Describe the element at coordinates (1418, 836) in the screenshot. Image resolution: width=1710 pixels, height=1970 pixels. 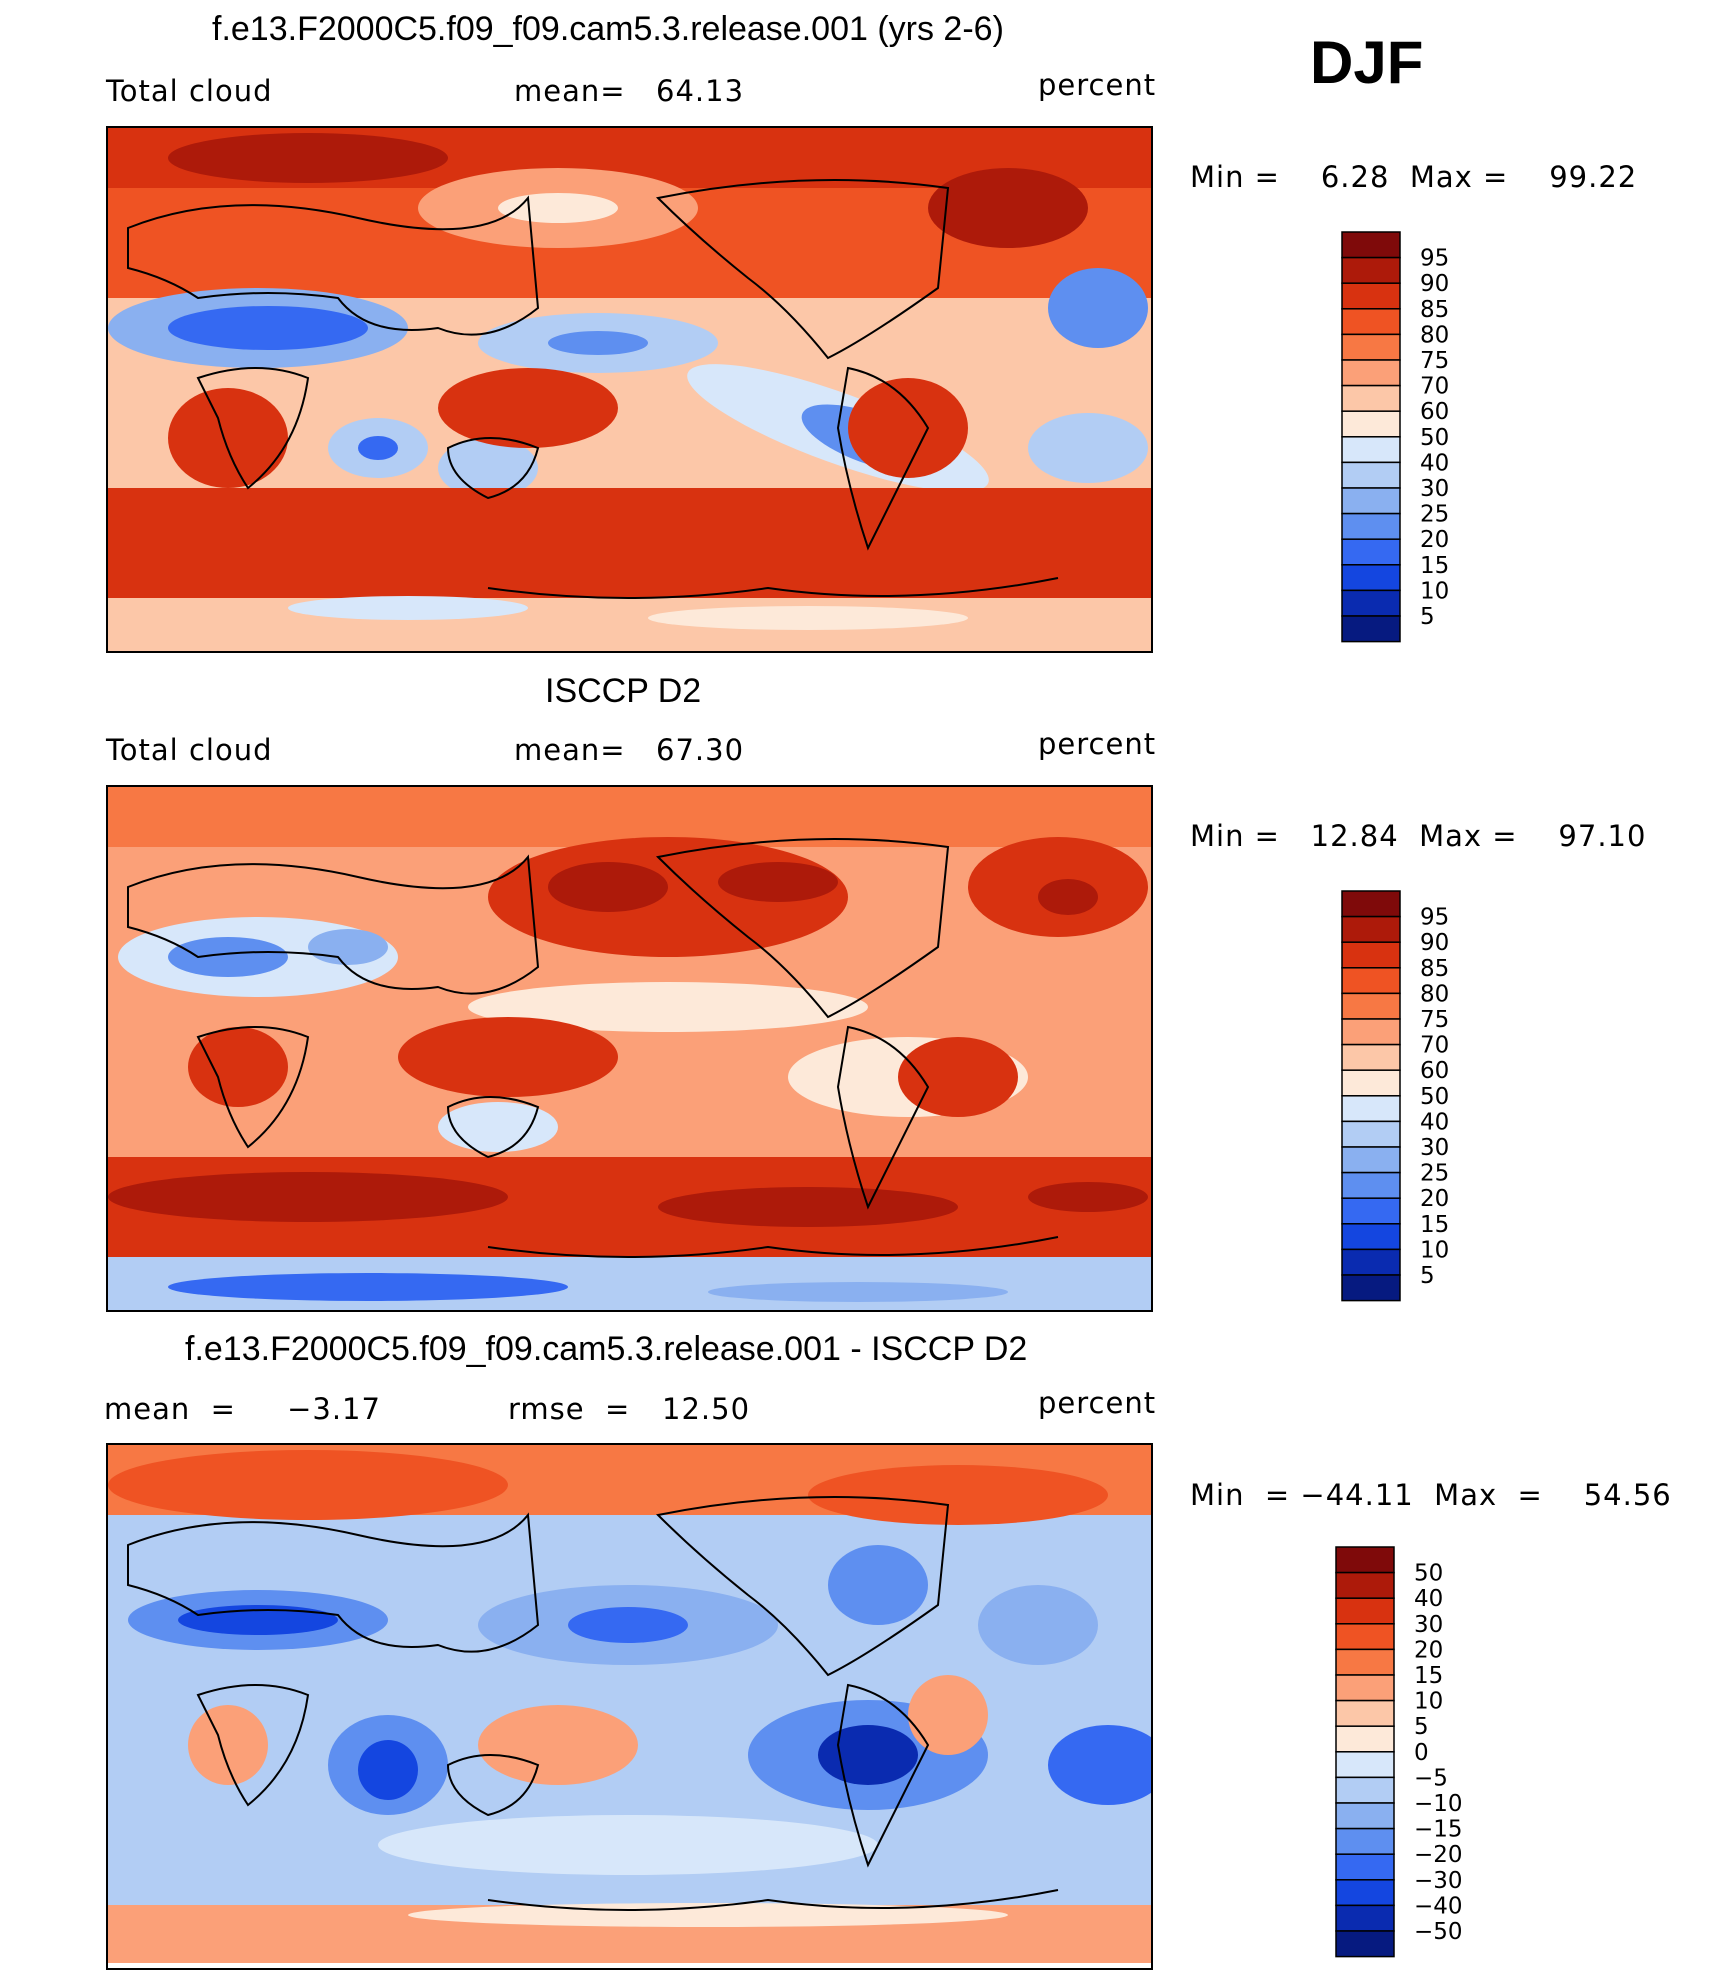
I see `panel-2-min-max: Min = 12.84 Max = 97.10` at that location.